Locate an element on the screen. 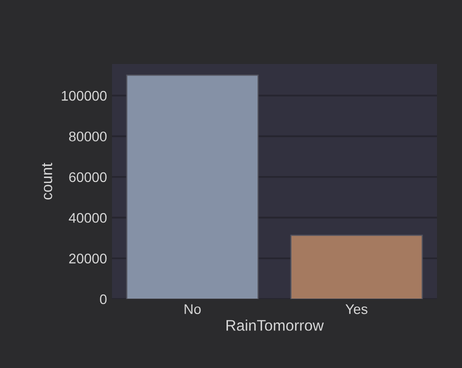 The height and width of the screenshot is (368, 462). x-tick-label: No is located at coordinates (192, 309).